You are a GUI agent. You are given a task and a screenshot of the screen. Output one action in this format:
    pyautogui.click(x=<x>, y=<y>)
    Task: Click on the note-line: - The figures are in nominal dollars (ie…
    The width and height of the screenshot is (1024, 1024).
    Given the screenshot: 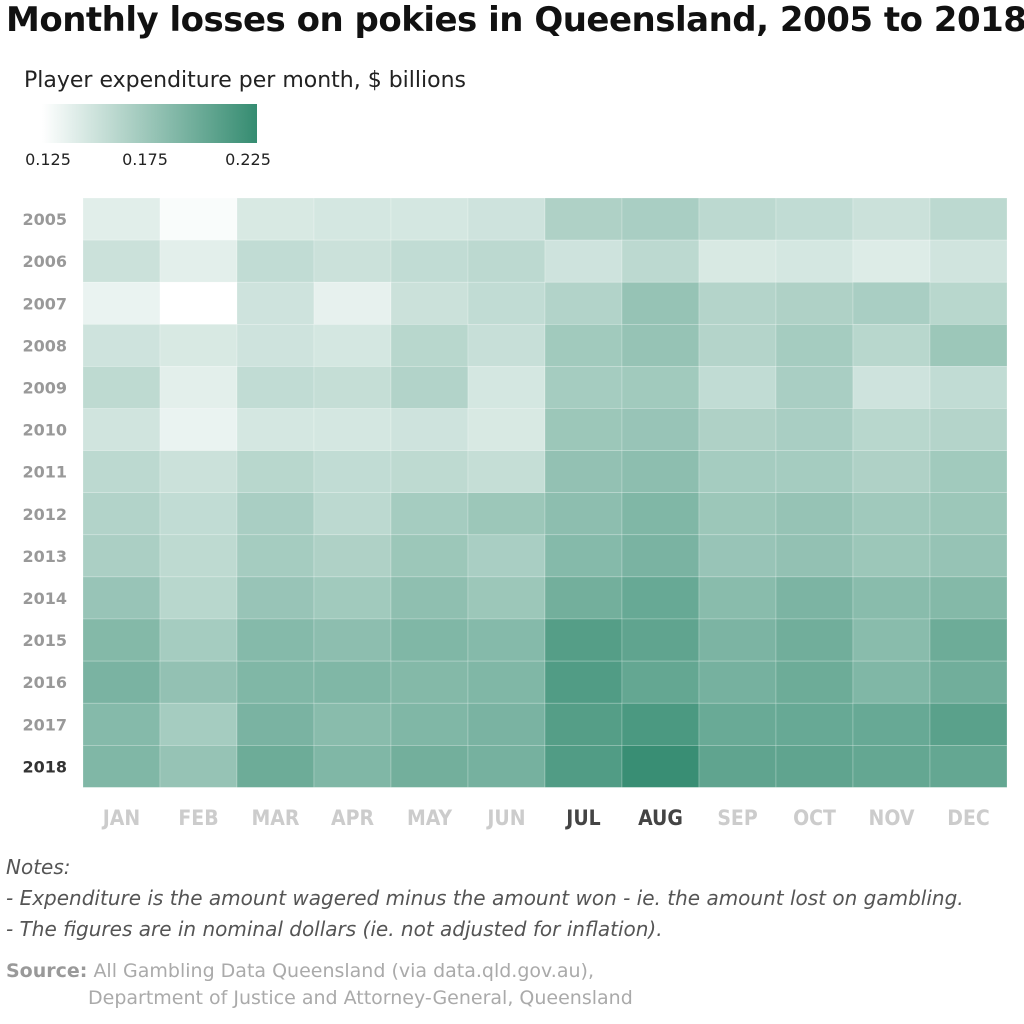 What is the action you would take?
    pyautogui.click(x=334, y=929)
    